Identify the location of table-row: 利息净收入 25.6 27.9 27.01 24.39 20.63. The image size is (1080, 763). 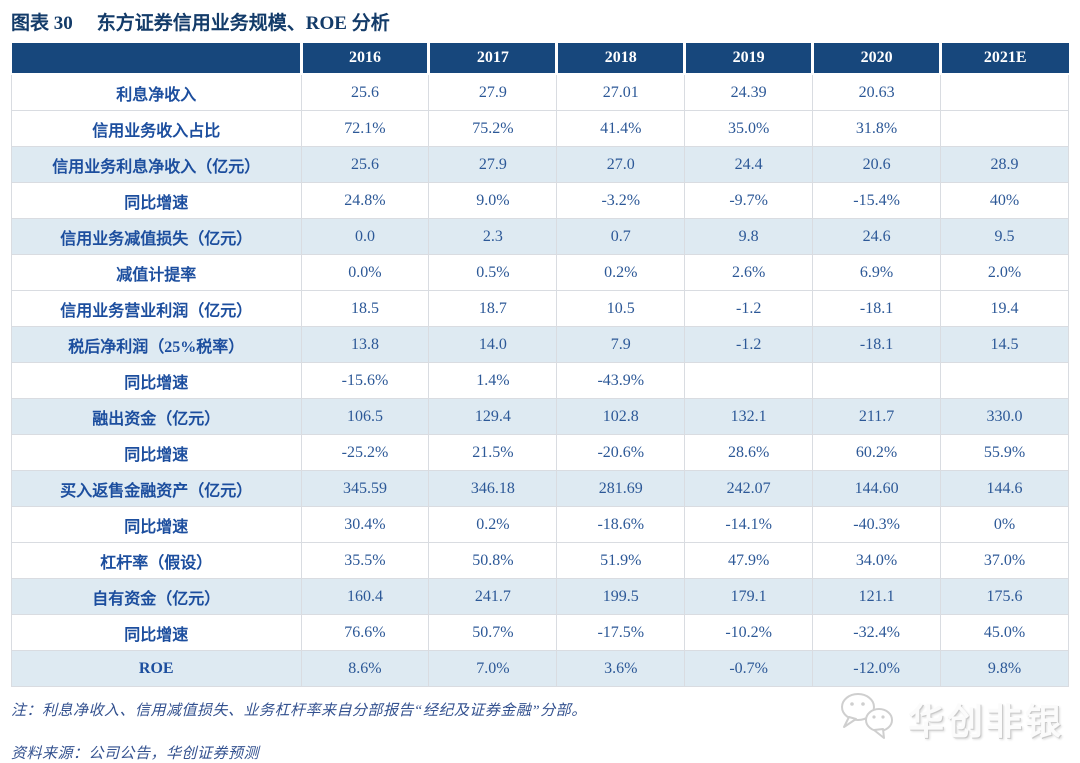
(540, 92).